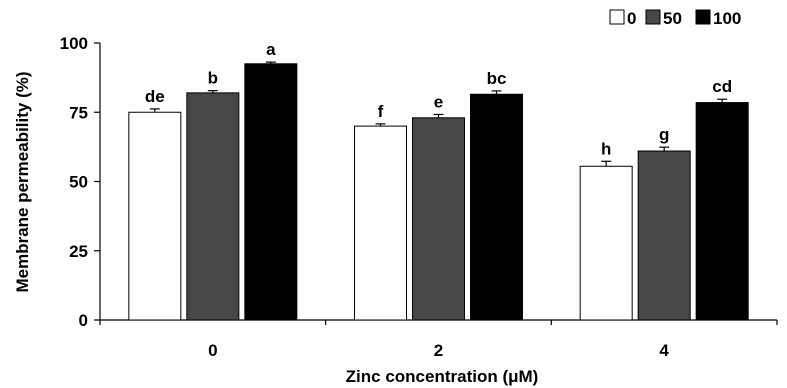 Image resolution: width=787 pixels, height=388 pixels. What do you see at coordinates (438, 350) in the screenshot?
I see `x-tick-label: 2` at bounding box center [438, 350].